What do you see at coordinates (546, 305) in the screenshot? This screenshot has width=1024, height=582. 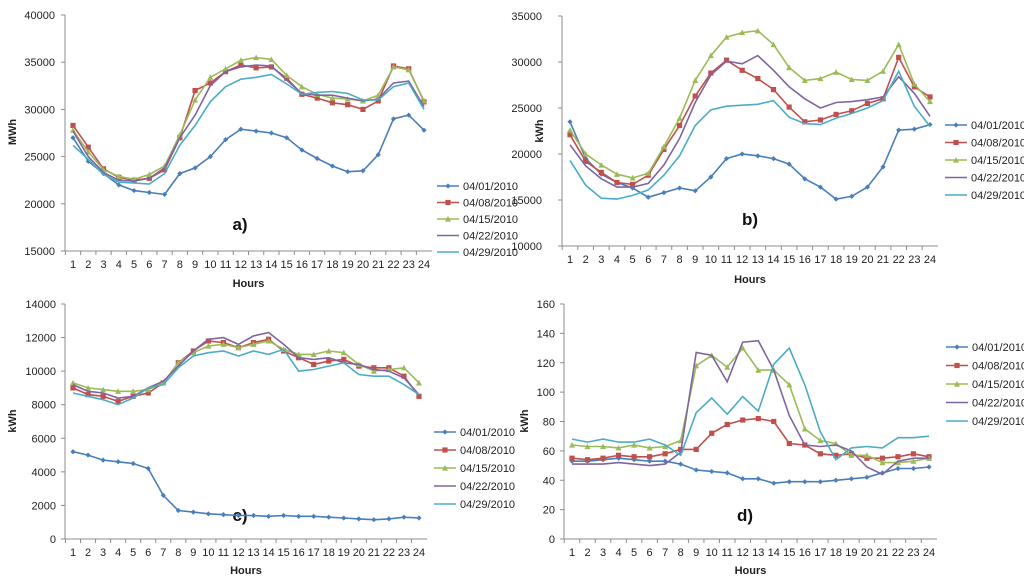 I see `y-tick-label: 160` at bounding box center [546, 305].